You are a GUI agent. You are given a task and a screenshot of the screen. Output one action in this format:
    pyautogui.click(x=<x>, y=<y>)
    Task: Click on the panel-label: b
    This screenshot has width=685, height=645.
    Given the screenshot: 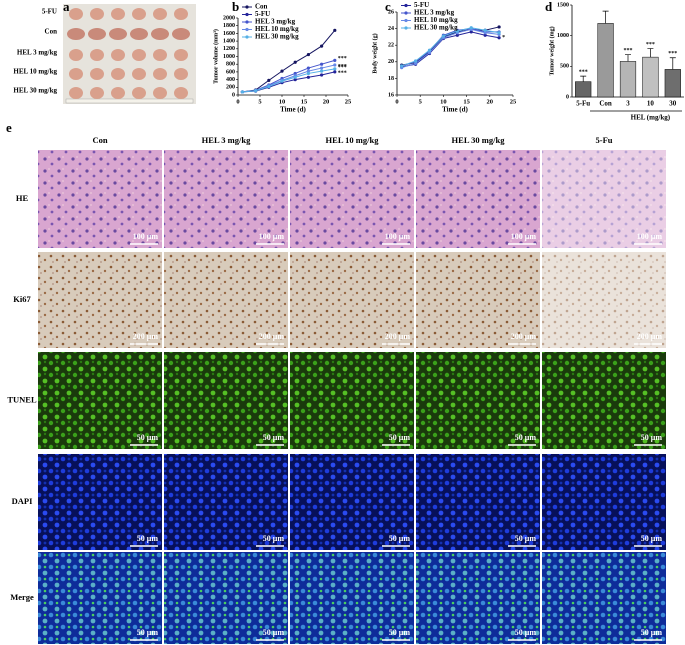 What is the action you would take?
    pyautogui.click(x=235, y=7)
    